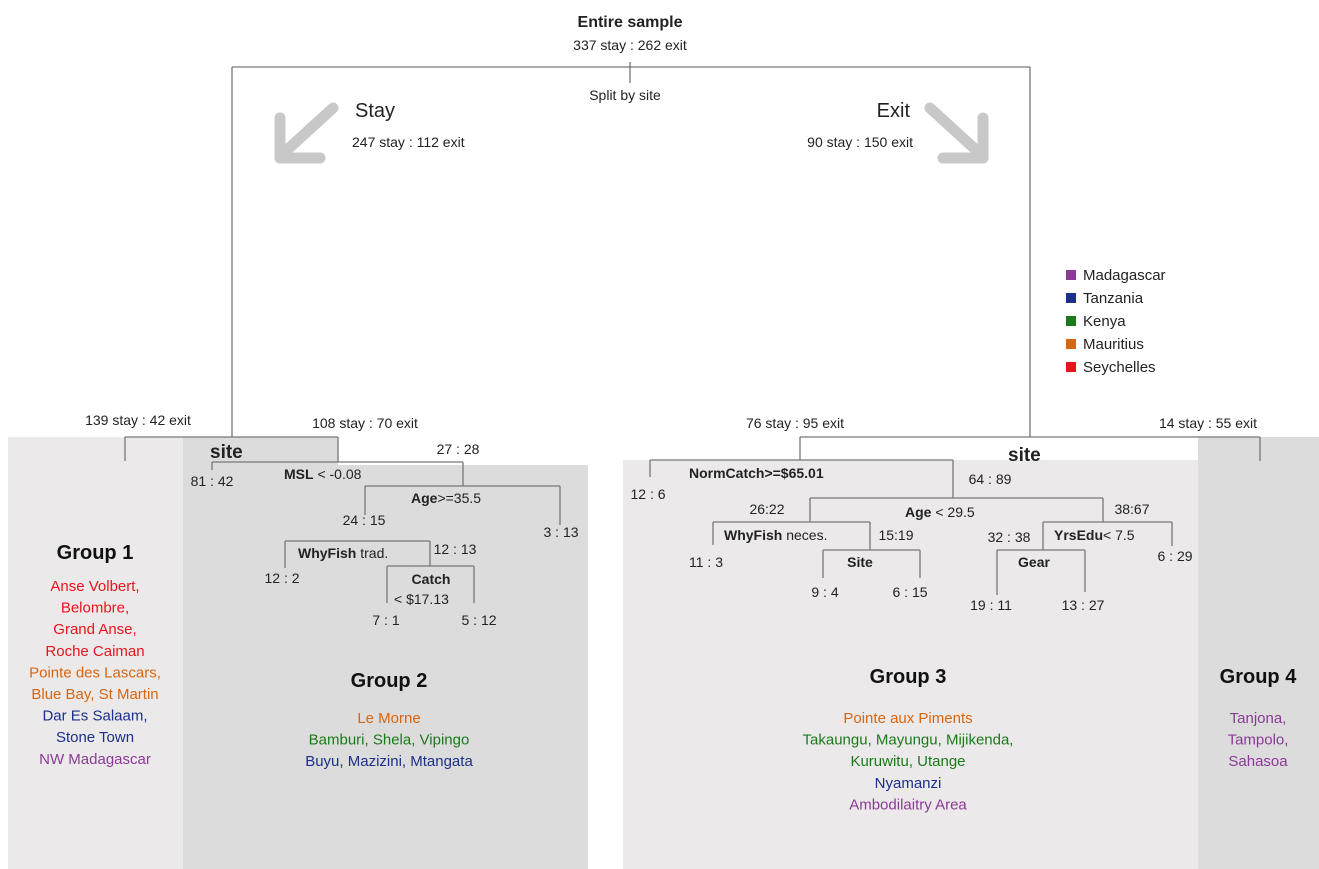 The width and height of the screenshot is (1319, 869). Describe the element at coordinates (824, 592) in the screenshot. I see `node-9-4: 9 : 4` at that location.